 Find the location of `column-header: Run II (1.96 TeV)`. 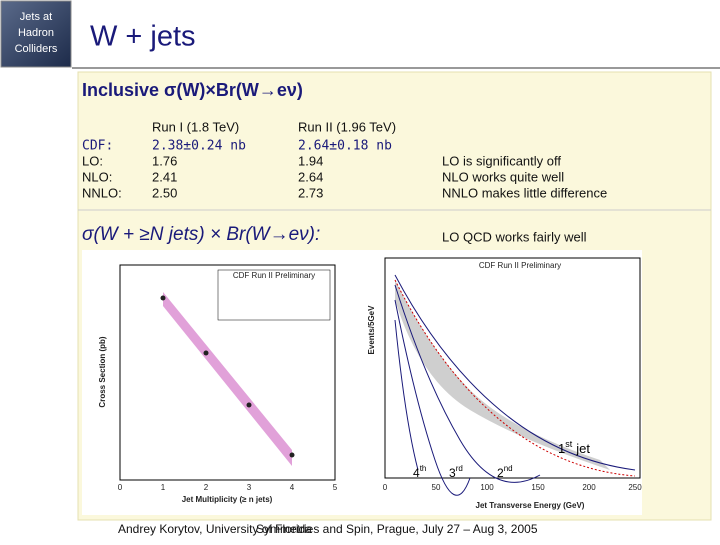

column-header: Run II (1.96 TeV) is located at coordinates (347, 126).